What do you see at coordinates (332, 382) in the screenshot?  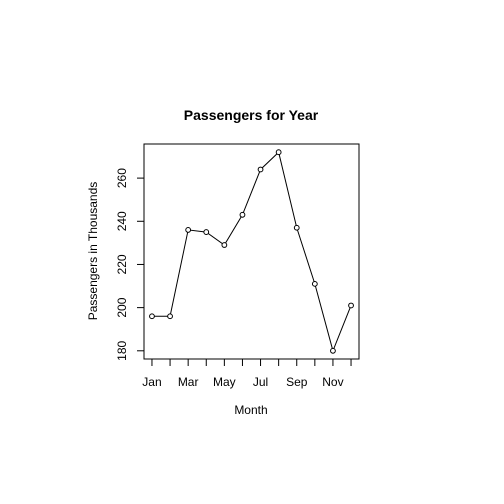 I see `x-tick-label: Nov` at bounding box center [332, 382].